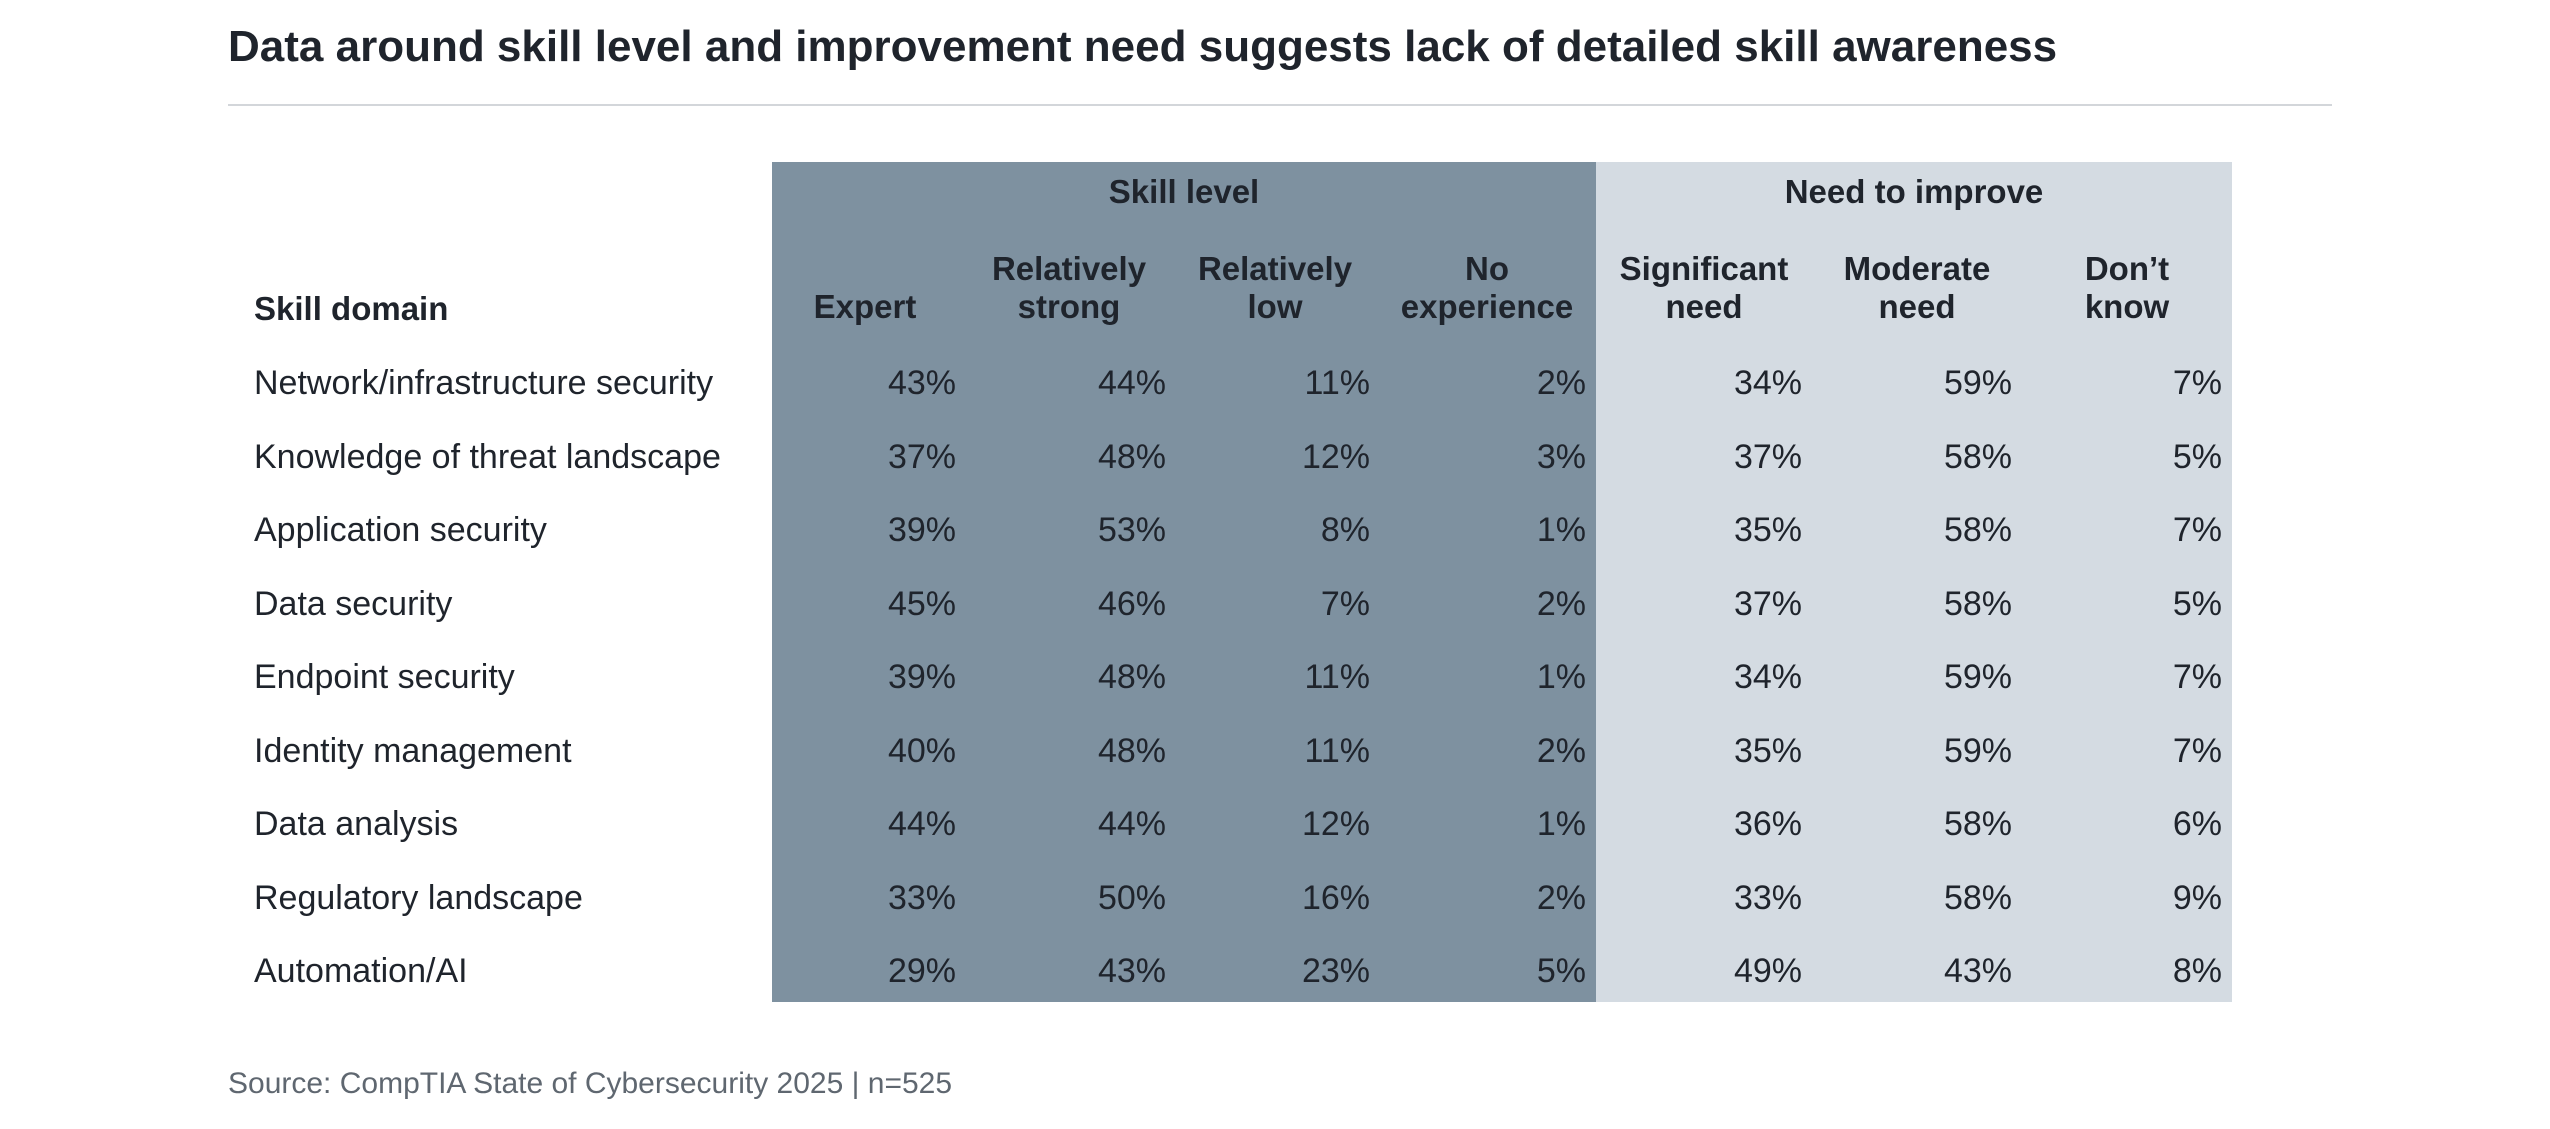 Image resolution: width=2550 pixels, height=1129 pixels. What do you see at coordinates (1275, 604) in the screenshot?
I see `table-row: Data security 45% 46% 7% 2% 37% 58% 5%` at bounding box center [1275, 604].